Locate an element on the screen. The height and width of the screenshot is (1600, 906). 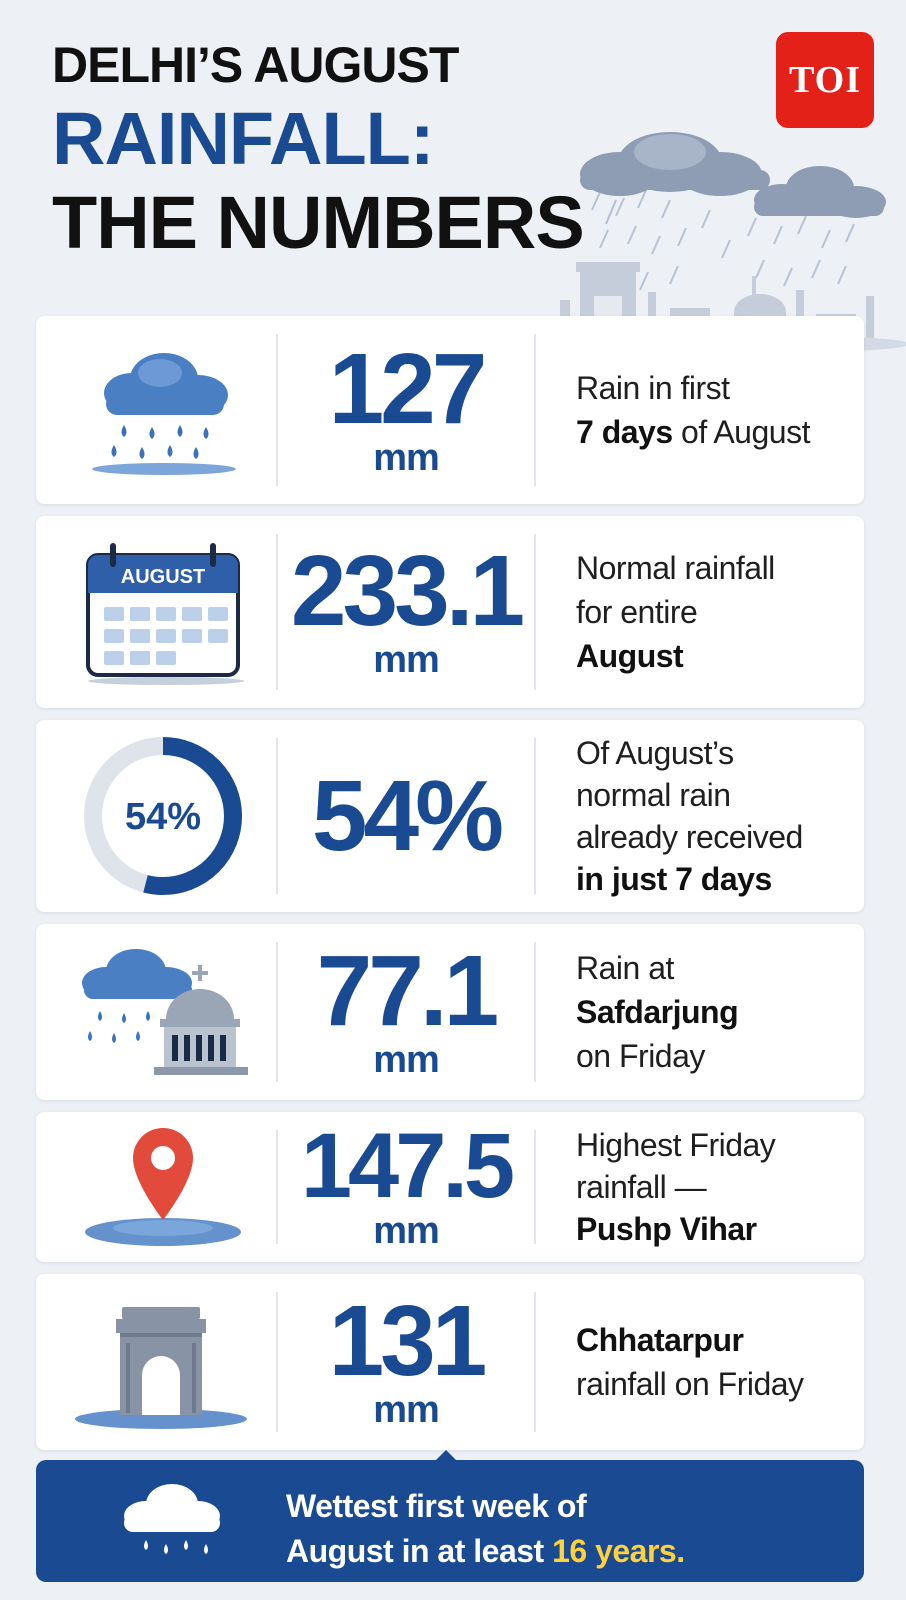
title-line-1: DELHI’S AUGUST is located at coordinates (255, 65).